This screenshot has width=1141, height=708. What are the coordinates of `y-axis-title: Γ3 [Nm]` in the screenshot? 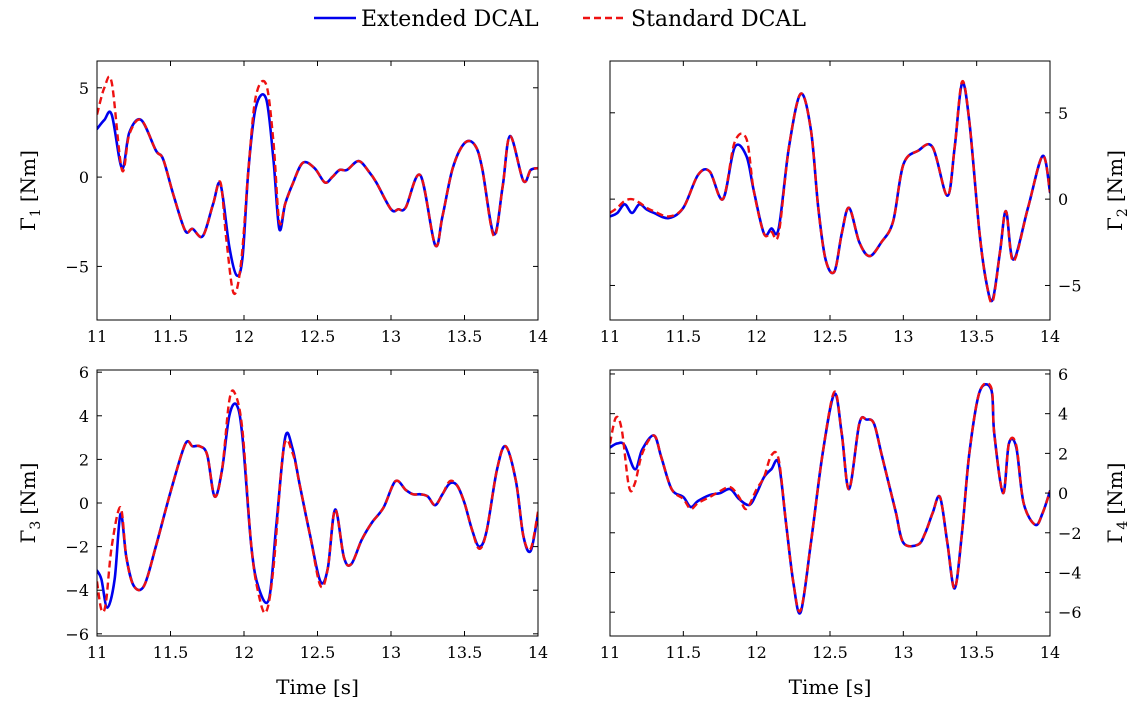 It's located at (30, 503).